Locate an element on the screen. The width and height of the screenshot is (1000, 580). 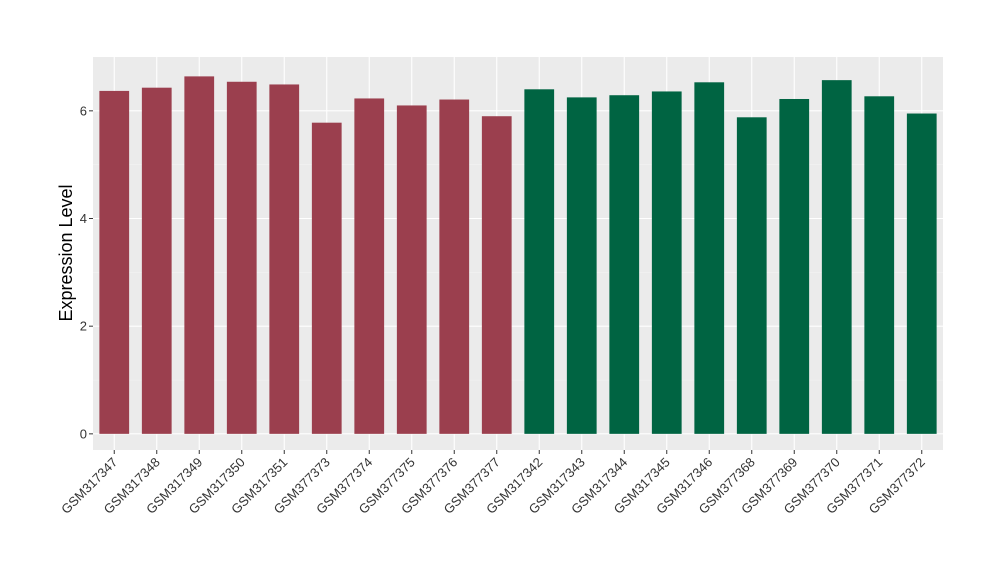
bar-GSM317349 is located at coordinates (199, 255).